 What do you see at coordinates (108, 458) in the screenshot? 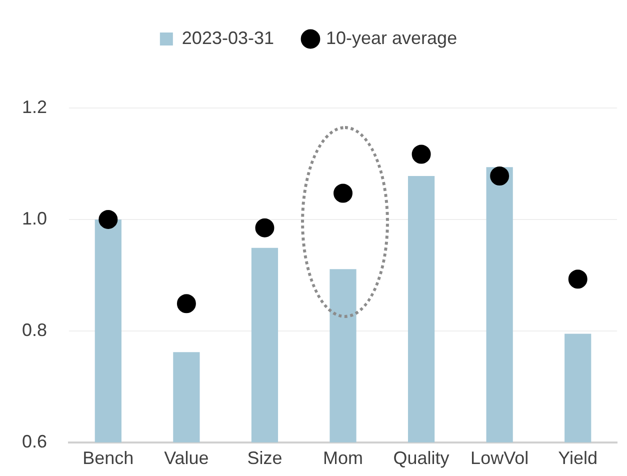
I see `x-tick-label: Bench` at bounding box center [108, 458].